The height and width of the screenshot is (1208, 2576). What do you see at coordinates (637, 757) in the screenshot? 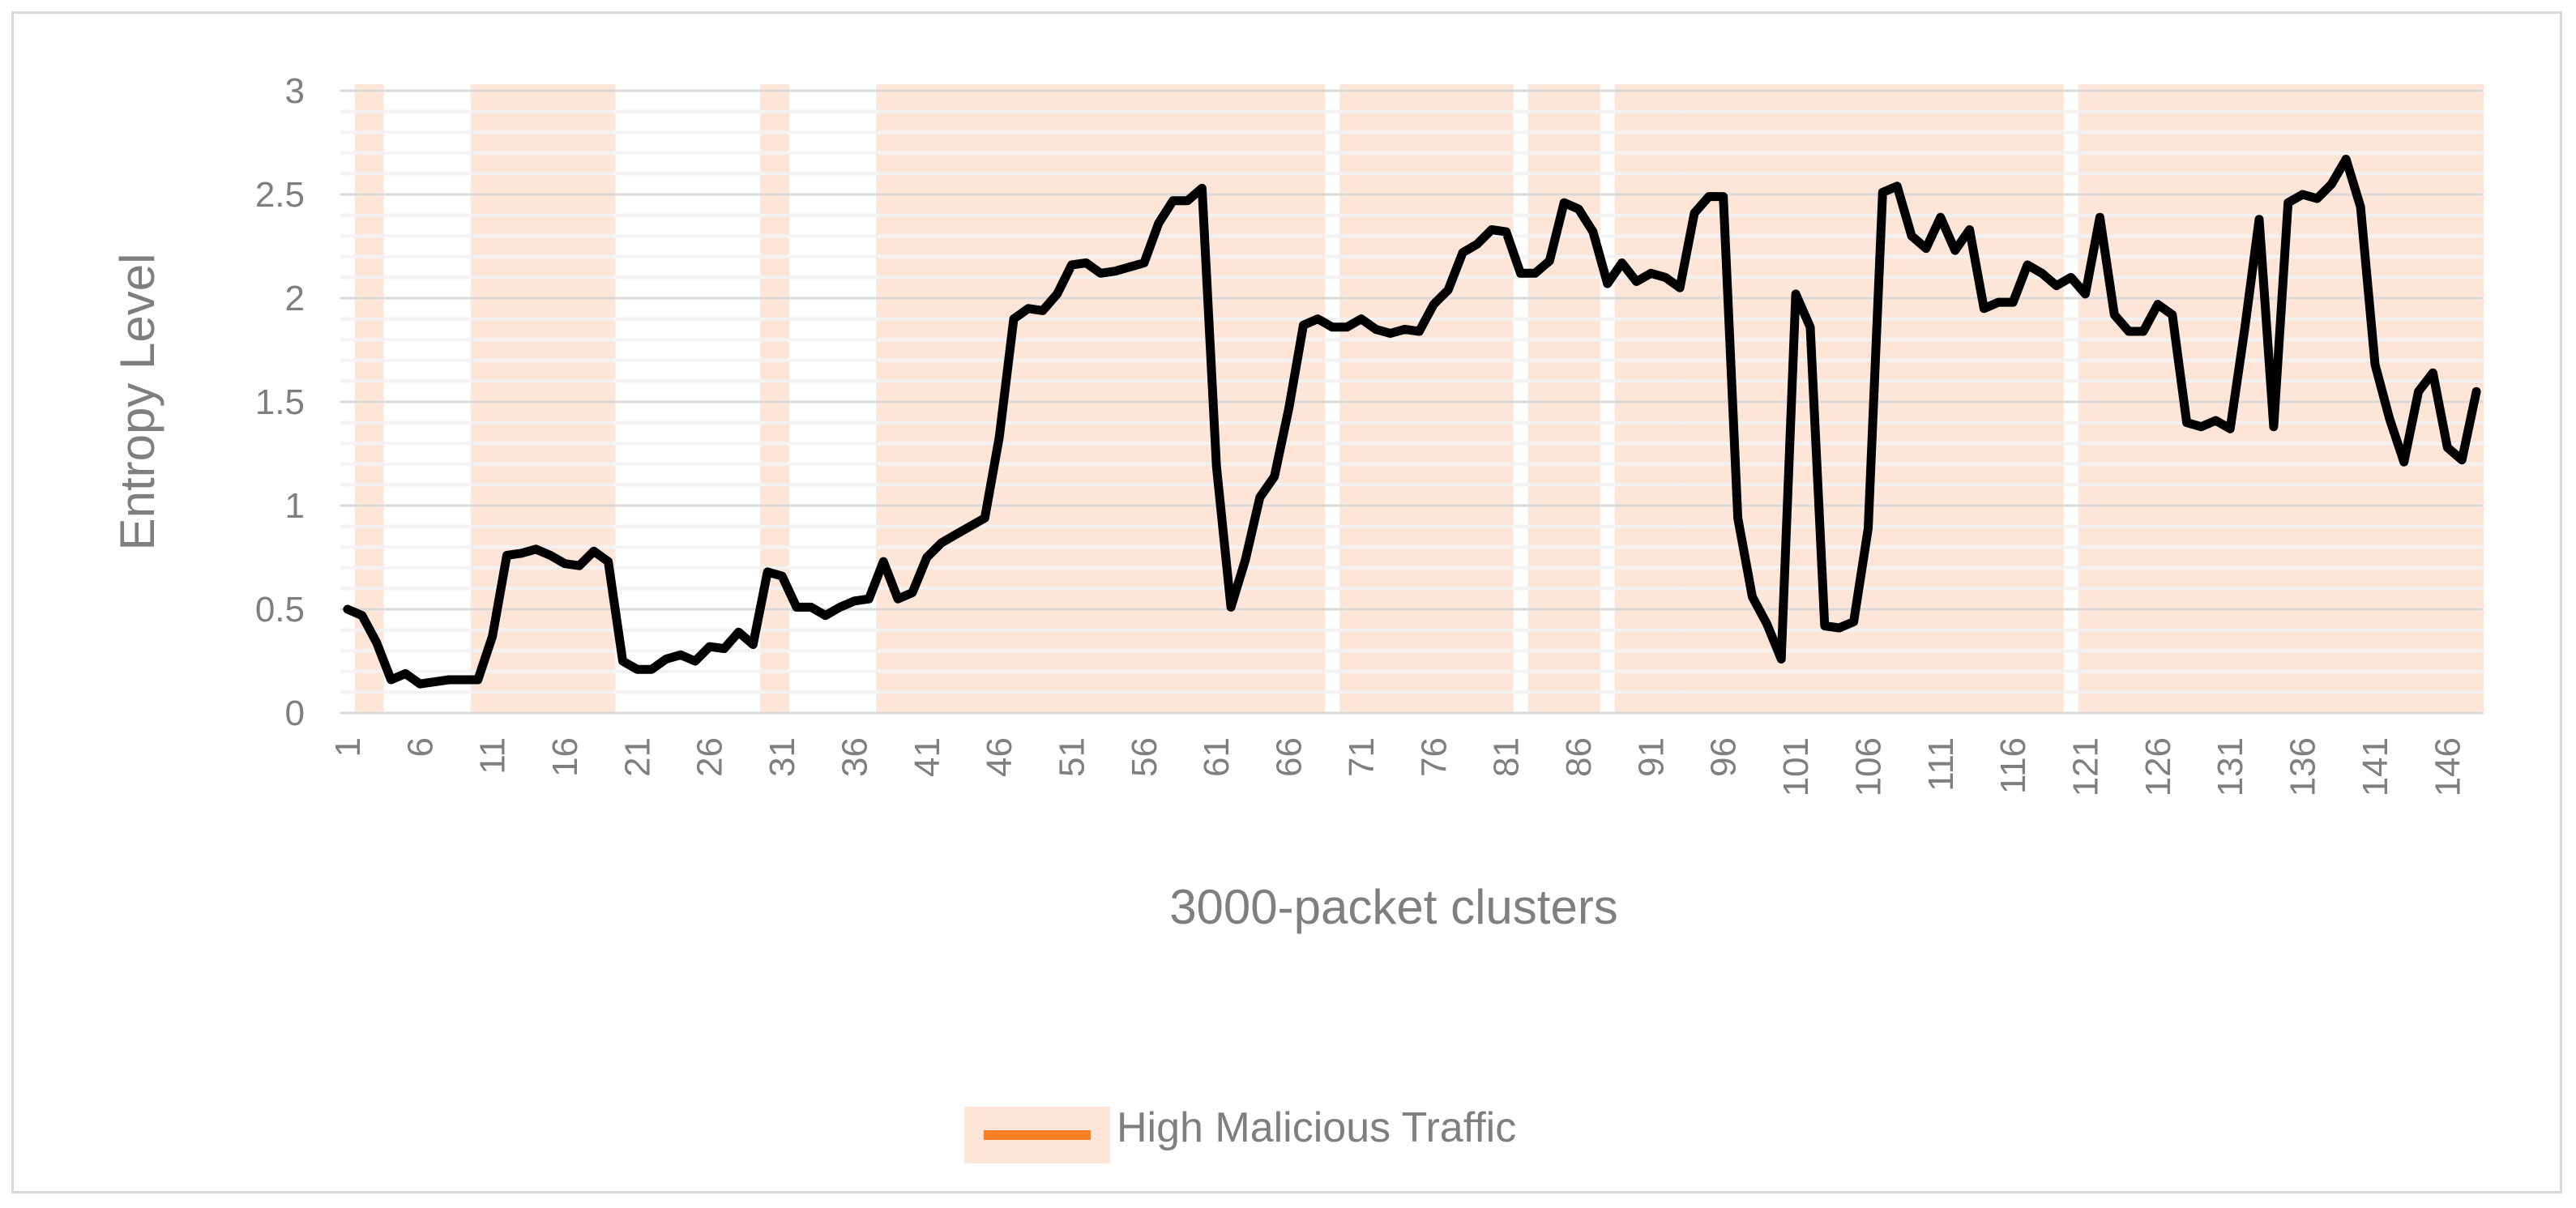
I see `x-tick-label: 21` at bounding box center [637, 757].